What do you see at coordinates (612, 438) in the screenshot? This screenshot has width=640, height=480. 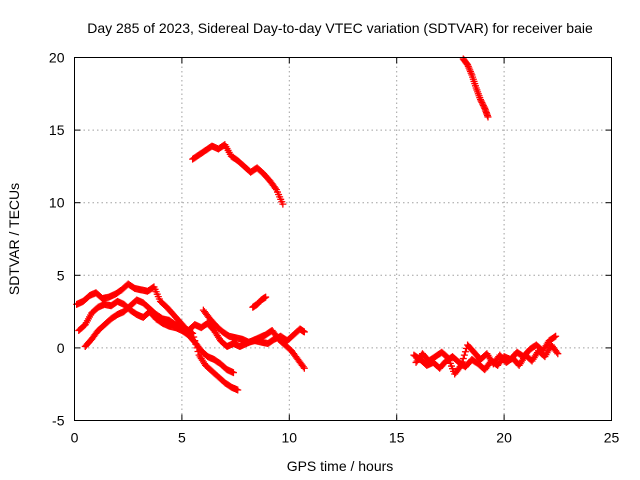 I see `x-tick-label: 25` at bounding box center [612, 438].